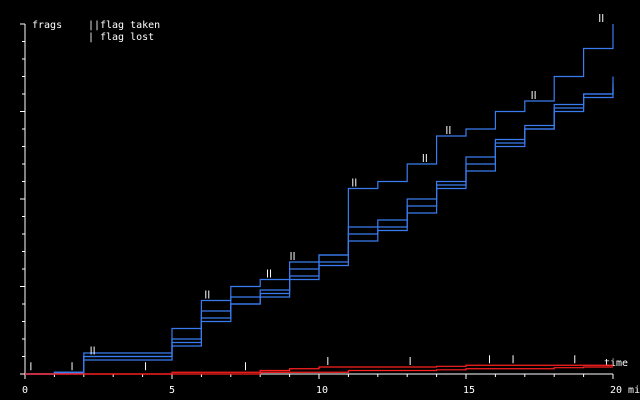  What do you see at coordinates (469, 390) in the screenshot?
I see `x-tick-label: 15` at bounding box center [469, 390].